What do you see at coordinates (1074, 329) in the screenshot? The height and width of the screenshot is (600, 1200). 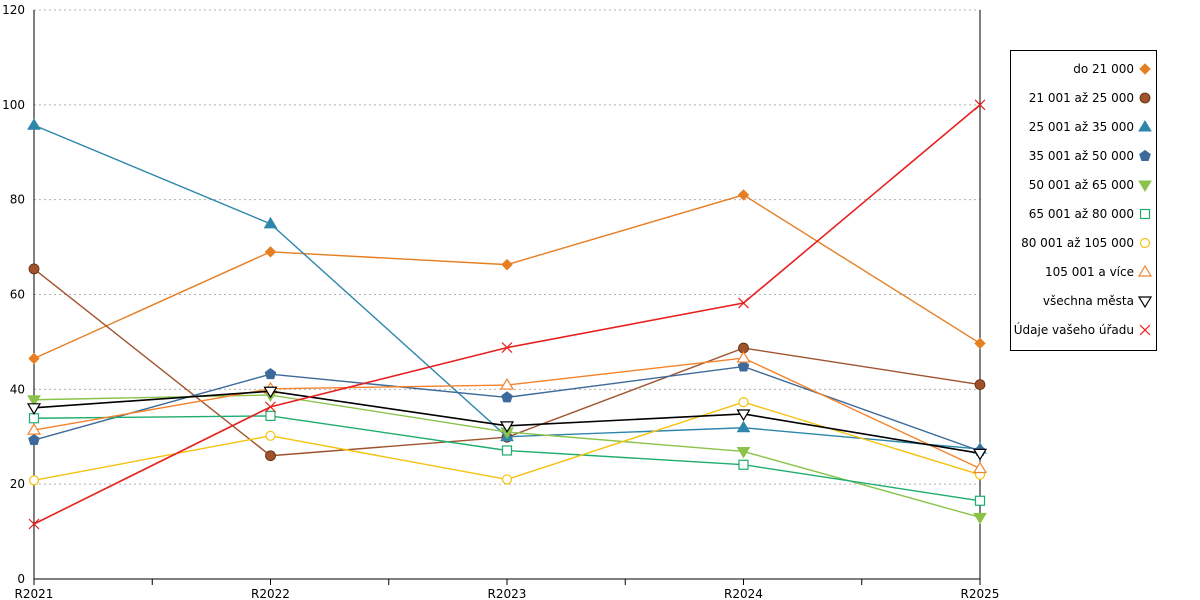 I see `legend-label: Údaje vašeho úřadu` at bounding box center [1074, 329].